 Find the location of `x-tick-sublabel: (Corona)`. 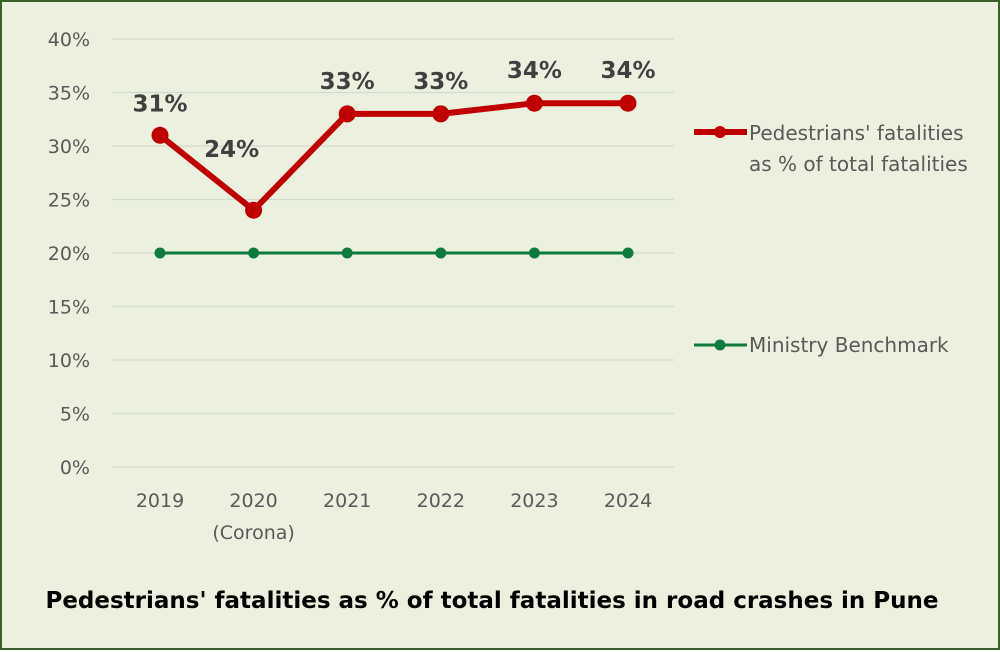

x-tick-sublabel: (Corona) is located at coordinates (253, 533).